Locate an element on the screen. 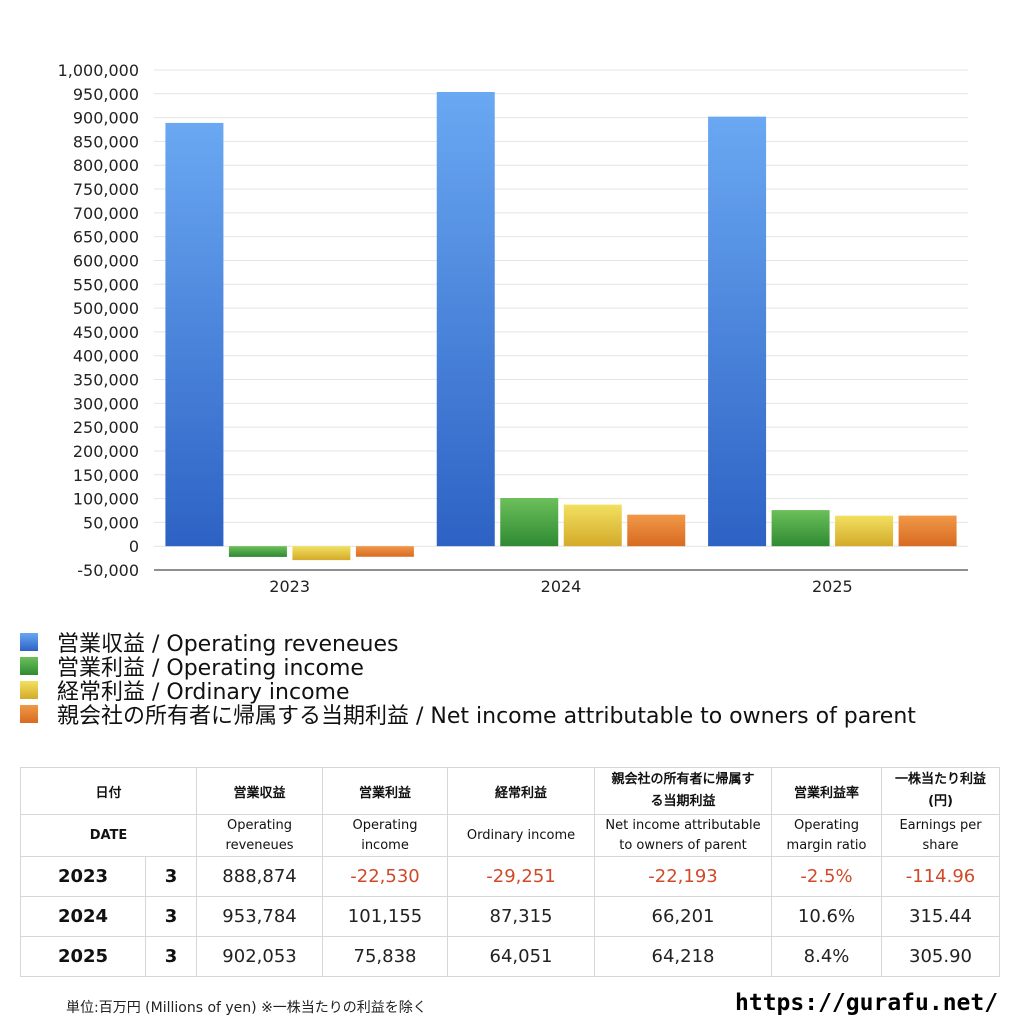 Image resolution: width=1024 pixels, height=1024 pixels. y-tick-label: 600,000 is located at coordinates (106, 260).